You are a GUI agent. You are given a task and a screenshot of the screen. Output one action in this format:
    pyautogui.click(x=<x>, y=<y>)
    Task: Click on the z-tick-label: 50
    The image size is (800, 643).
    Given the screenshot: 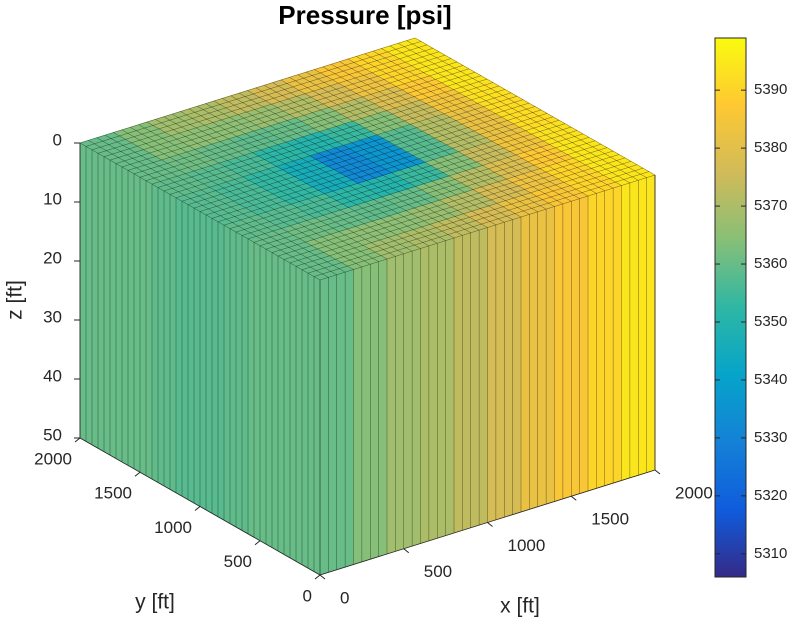 What is the action you would take?
    pyautogui.click(x=52, y=434)
    